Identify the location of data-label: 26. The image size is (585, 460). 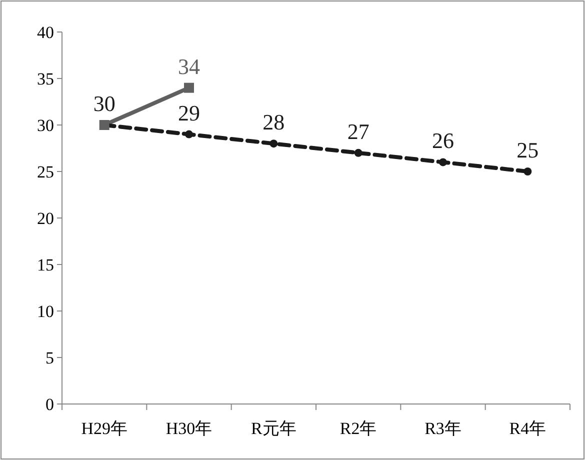
(443, 141).